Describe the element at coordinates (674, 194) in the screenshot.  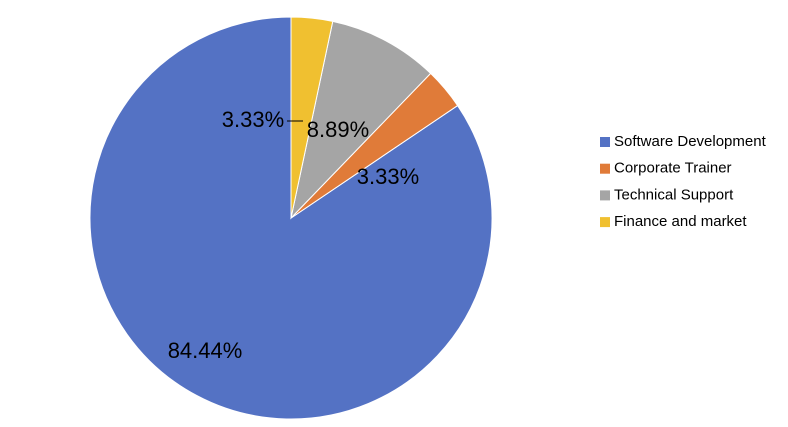
I see `legend-label: Technical Support` at that location.